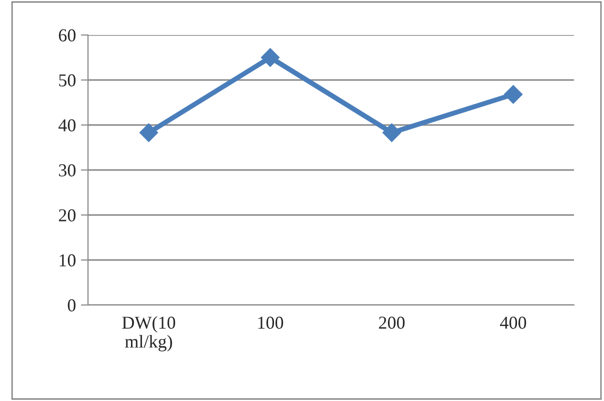 This screenshot has width=604, height=401. Describe the element at coordinates (271, 322) in the screenshot. I see `x-tick-label: 100` at that location.